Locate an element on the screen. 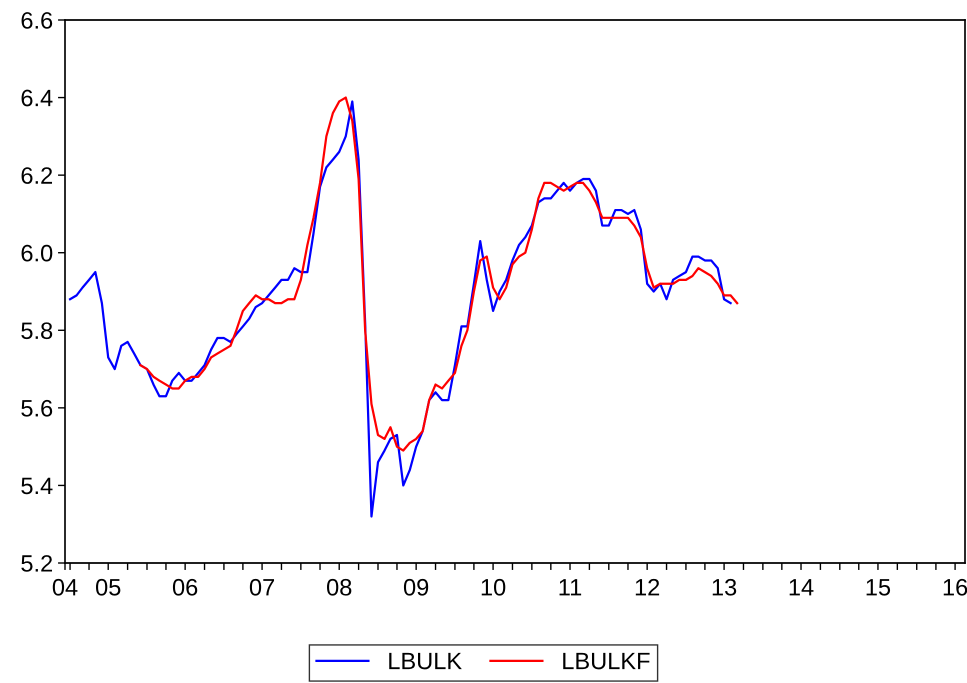  y-tick-label: 5.8 is located at coordinates (36, 331).